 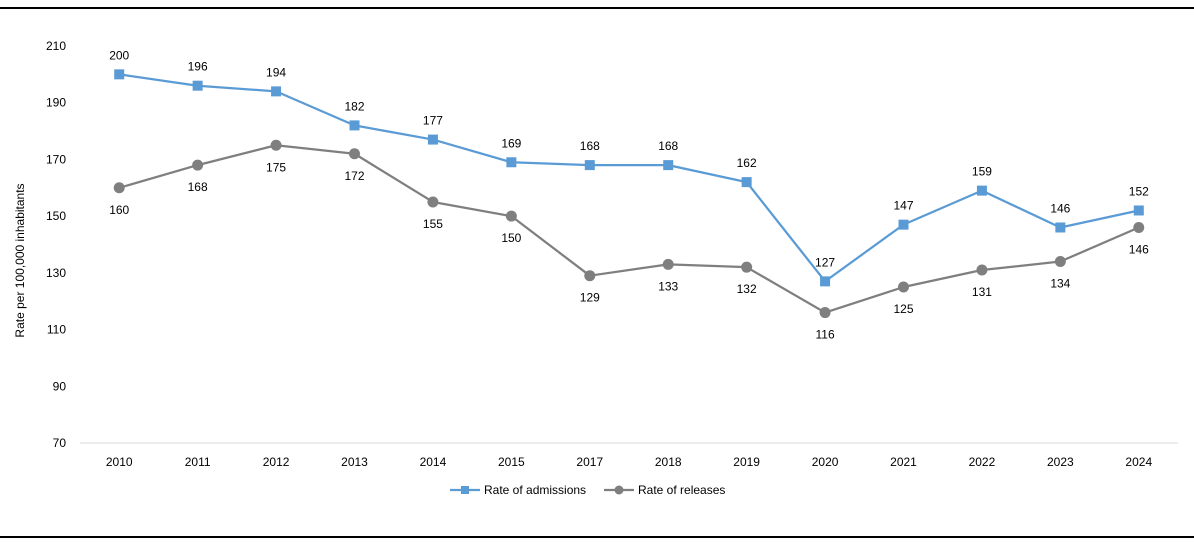 I want to click on y-axis-title: Rate per 100,000 inhabitants, so click(x=20, y=260).